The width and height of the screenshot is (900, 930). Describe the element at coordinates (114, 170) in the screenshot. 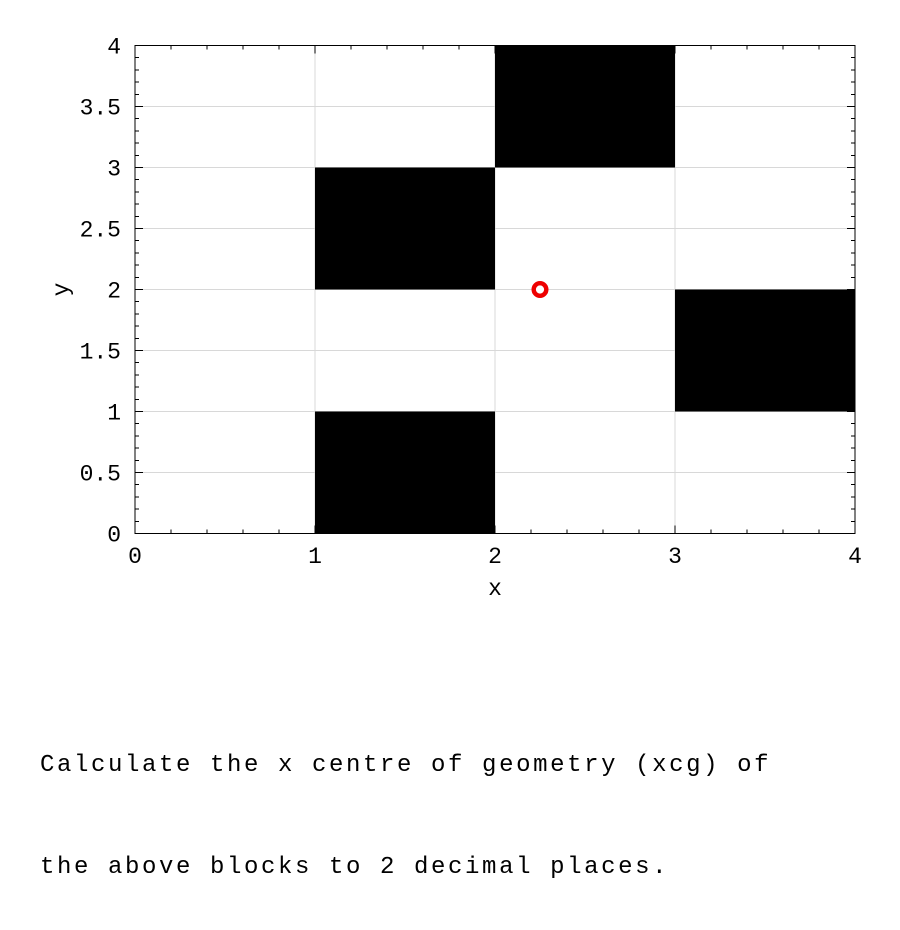

I see `y-tick-label: 3` at that location.